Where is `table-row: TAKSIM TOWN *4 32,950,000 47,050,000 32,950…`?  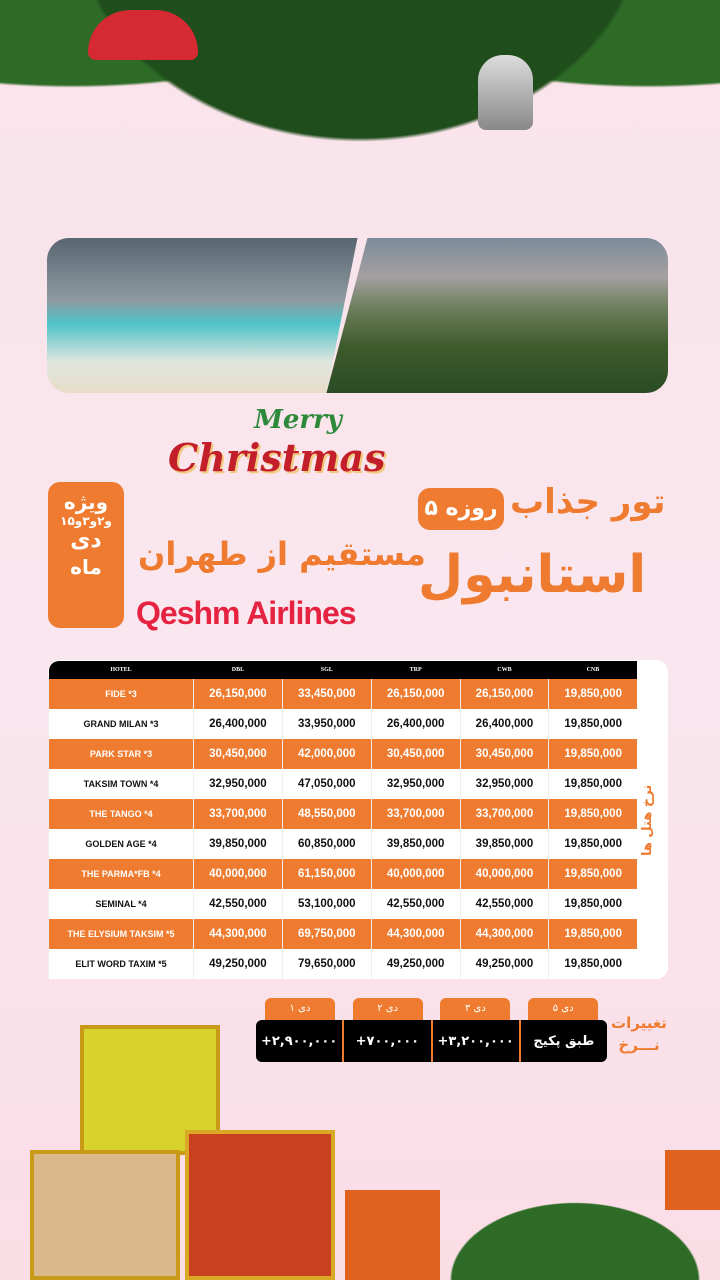 table-row: TAKSIM TOWN *4 32,950,000 47,050,000 32,950… is located at coordinates (342, 784).